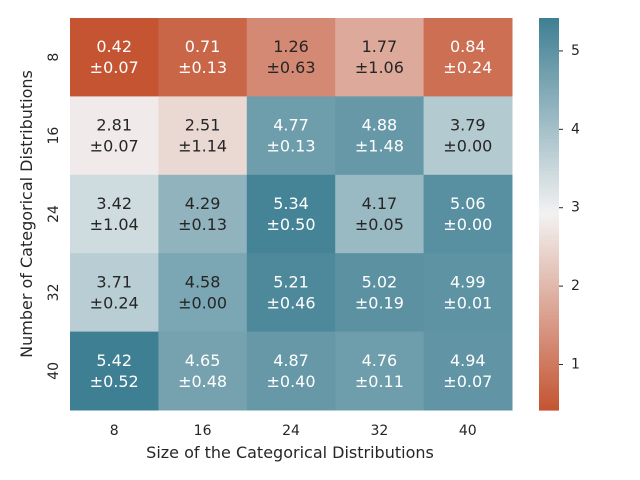  What do you see at coordinates (54, 371) in the screenshot?
I see `y-tick-label: 40` at bounding box center [54, 371].